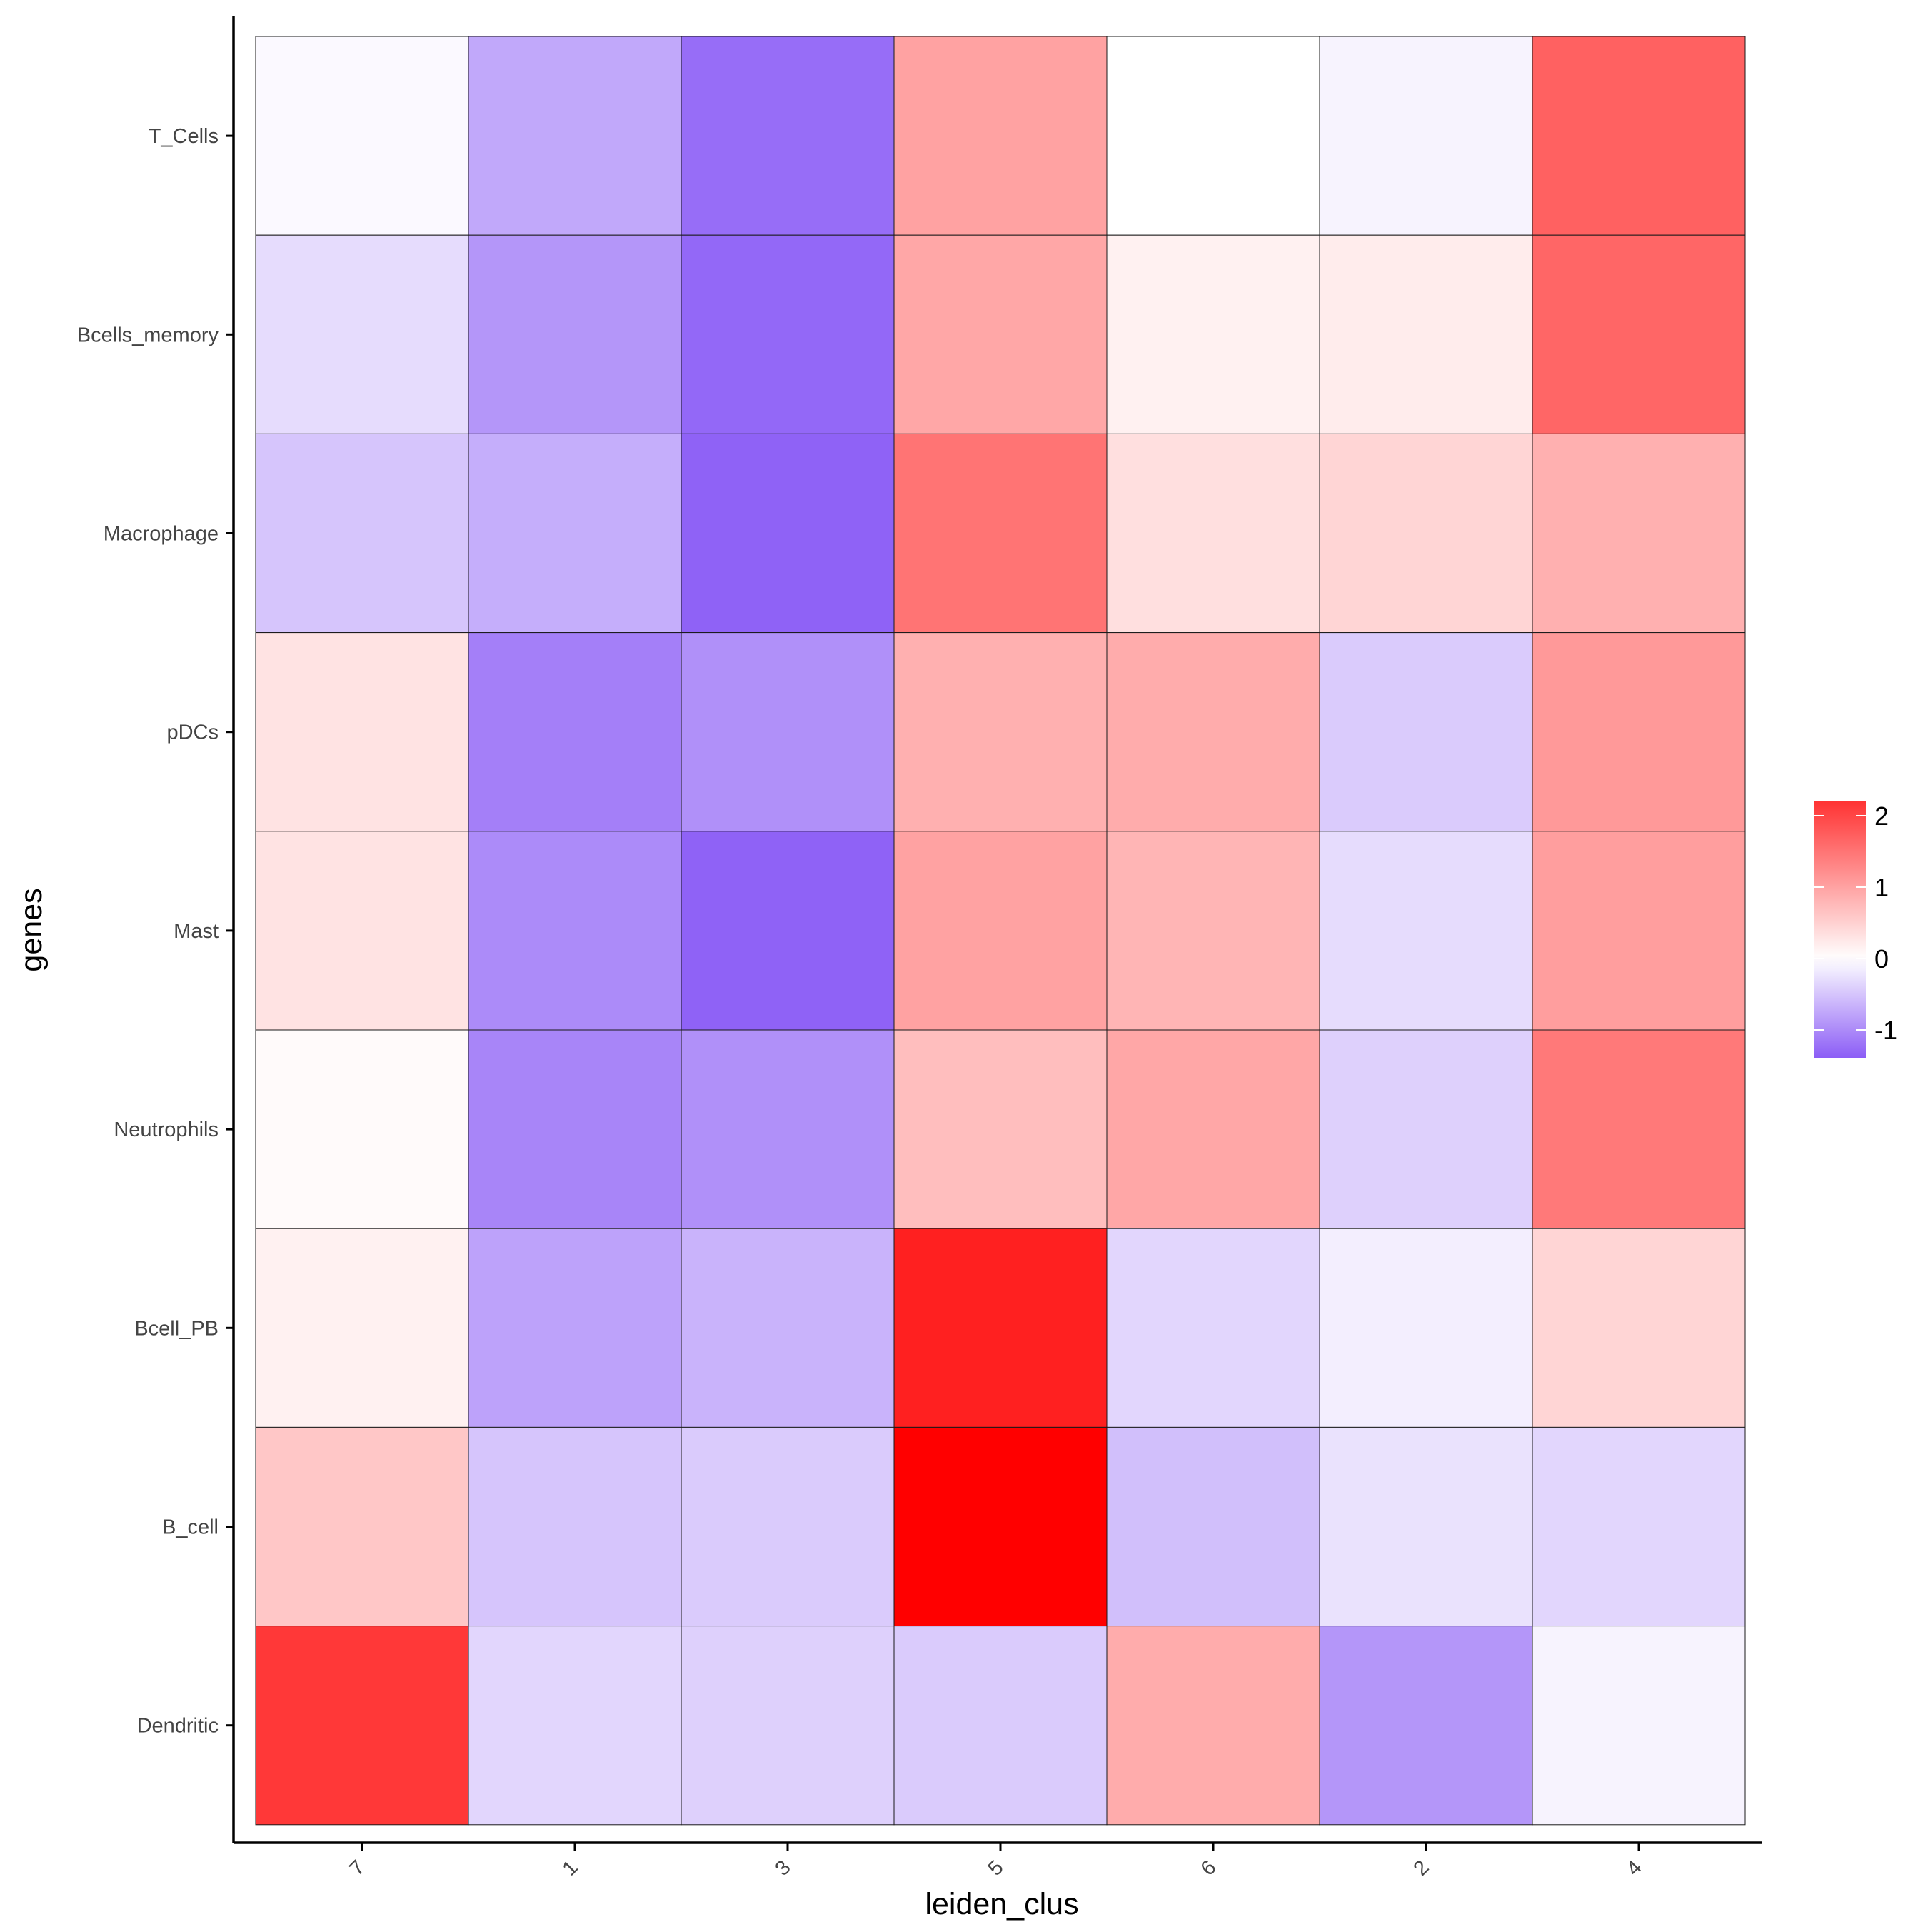 This screenshot has width=1928, height=1932. Describe the element at coordinates (1885, 1030) in the screenshot. I see `legend-tick-label: -1` at that location.